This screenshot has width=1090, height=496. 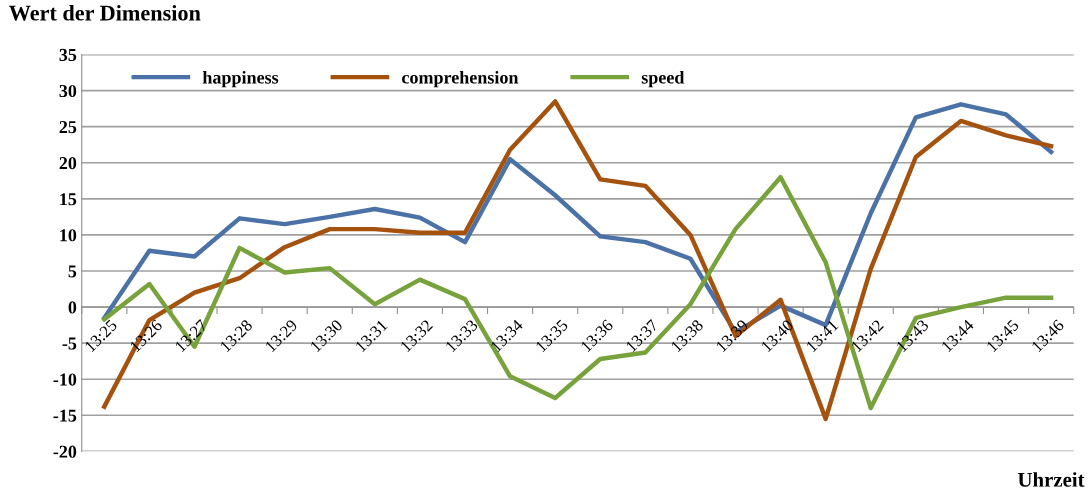 What do you see at coordinates (68, 91) in the screenshot?
I see `y-tick-label: 30` at bounding box center [68, 91].